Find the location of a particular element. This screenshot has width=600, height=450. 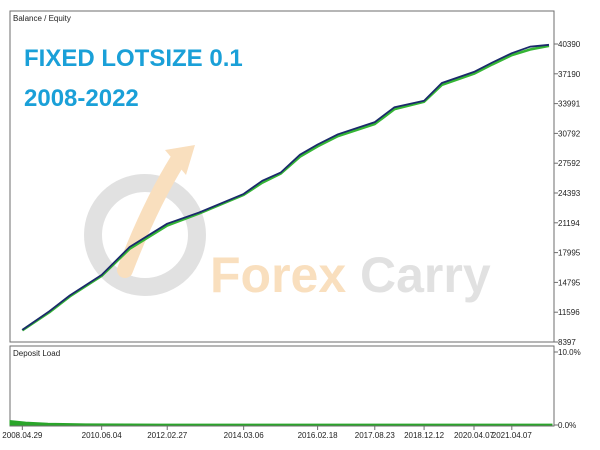

x-tick-label: 2014.03.06 is located at coordinates (244, 435).